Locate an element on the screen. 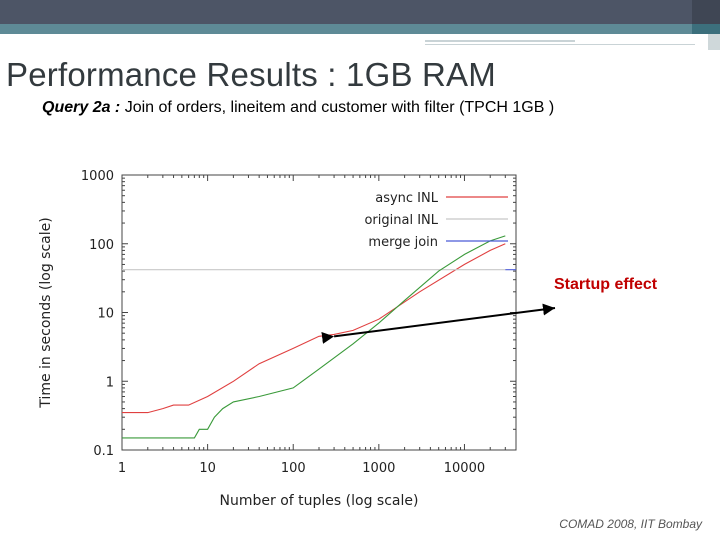 This screenshot has width=720, height=540. y-tick-label: 1000 is located at coordinates (97, 176).